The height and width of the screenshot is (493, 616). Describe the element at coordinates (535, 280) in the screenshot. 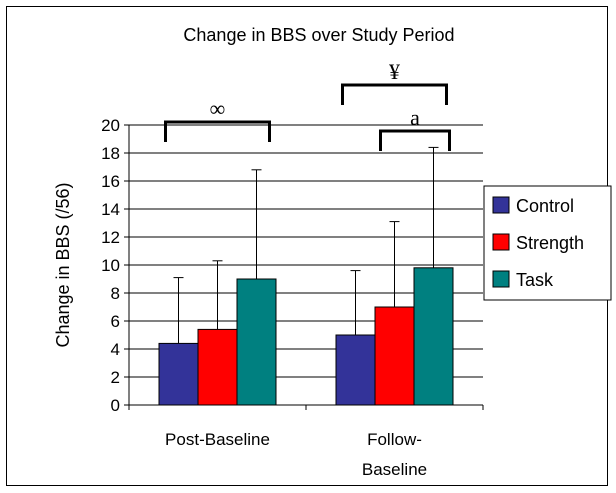

I see `legend-label: Task` at that location.